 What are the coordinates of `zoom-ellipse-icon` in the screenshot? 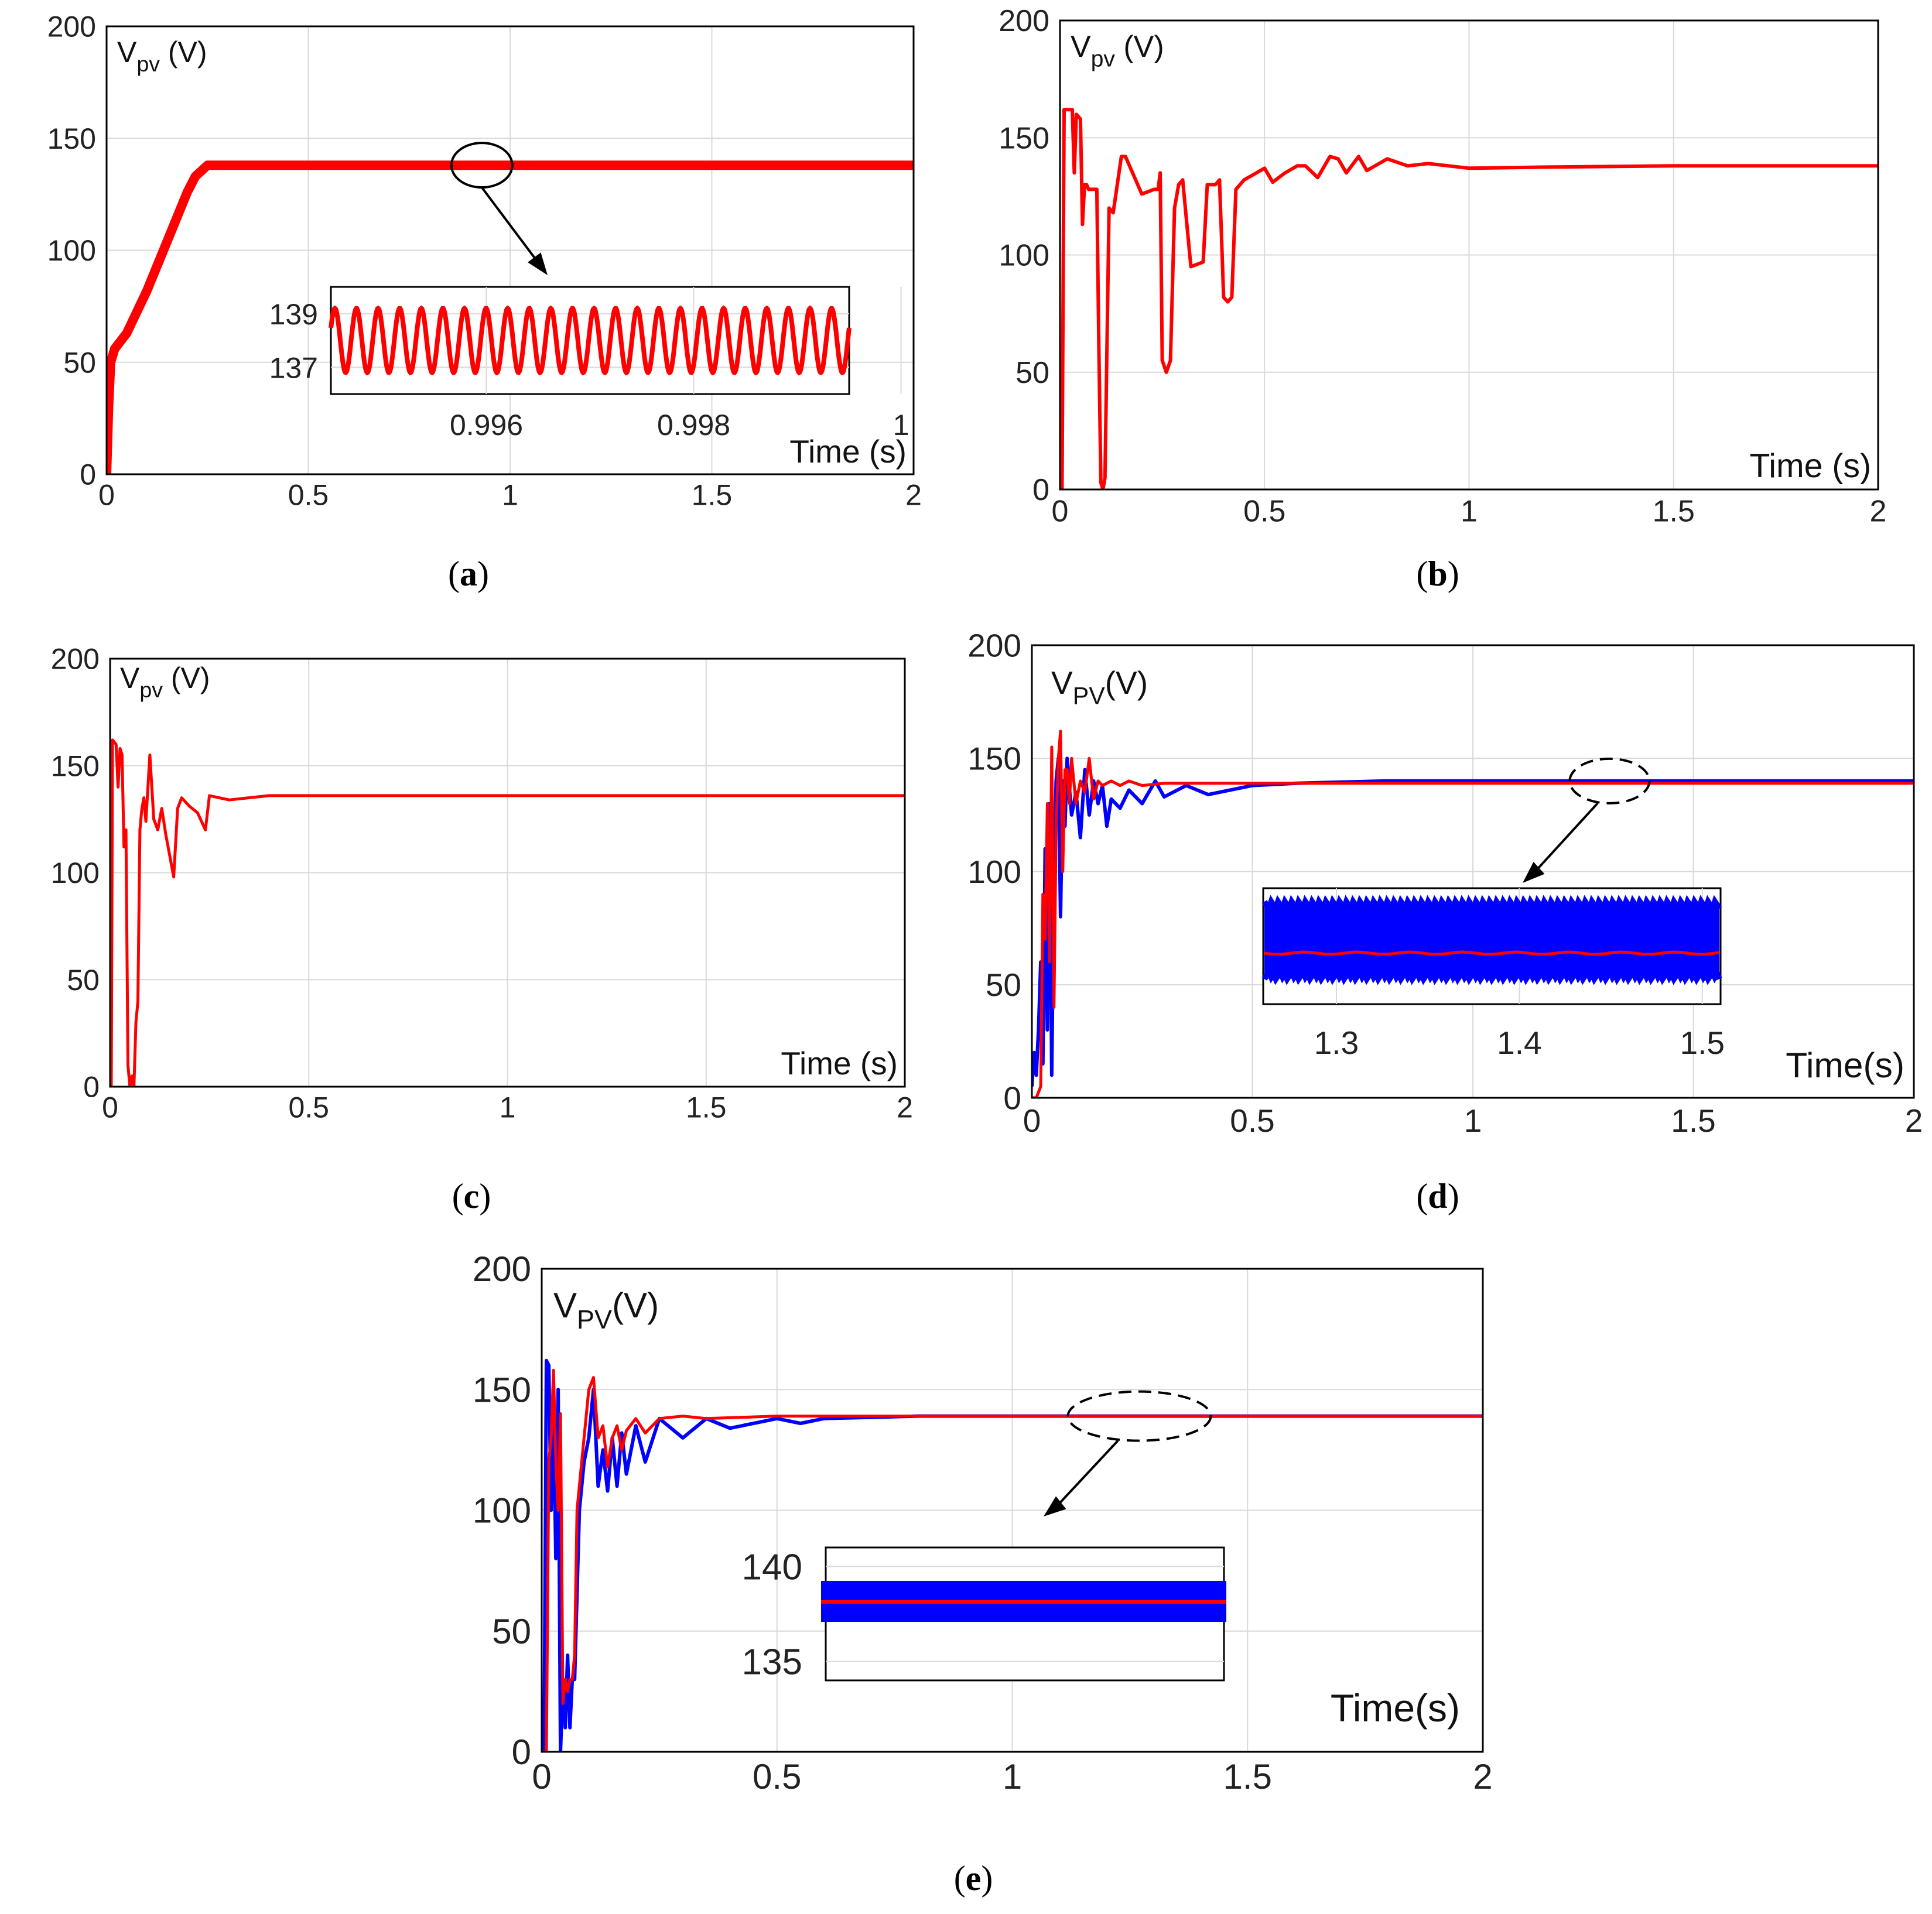 It's located at (1139, 1416).